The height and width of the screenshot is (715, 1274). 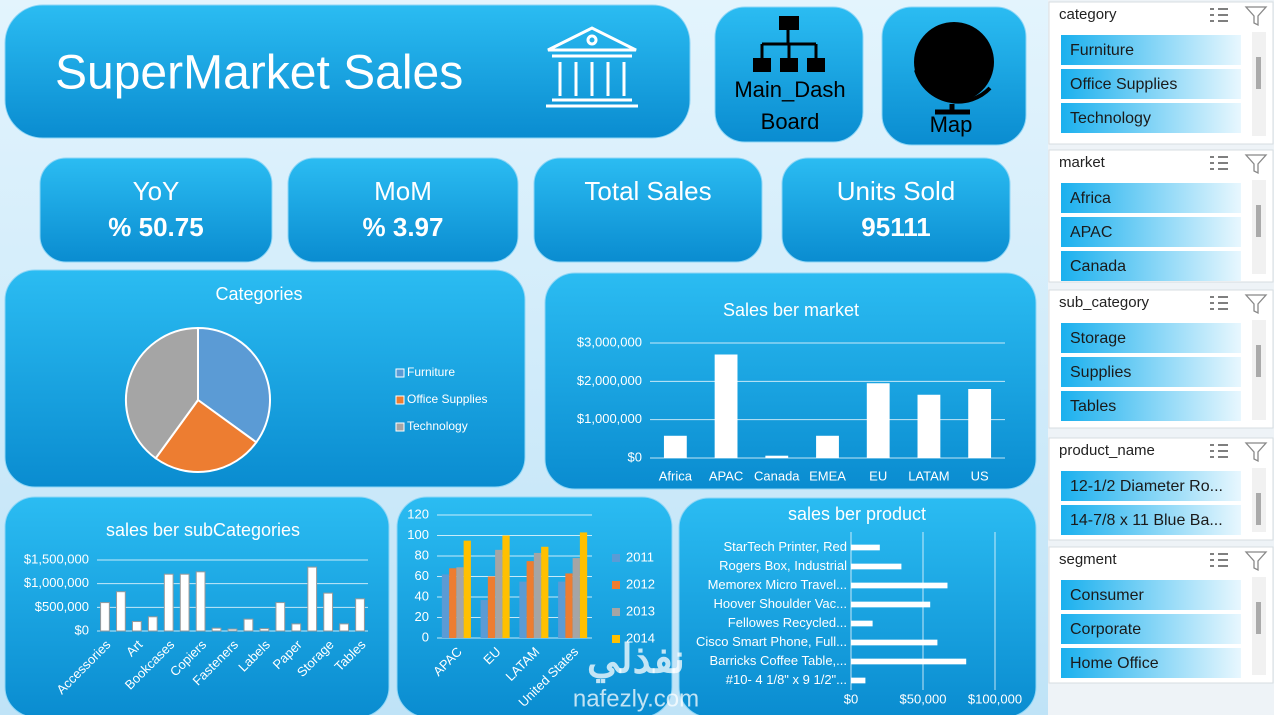 I want to click on y-tick-label: $1,000,000, so click(x=609, y=418).